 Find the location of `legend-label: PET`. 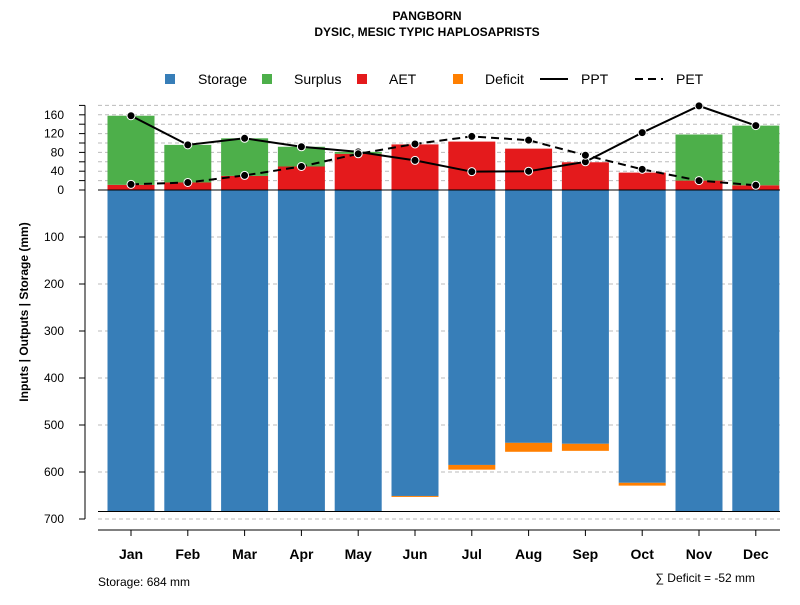

legend-label: PET is located at coordinates (690, 79).